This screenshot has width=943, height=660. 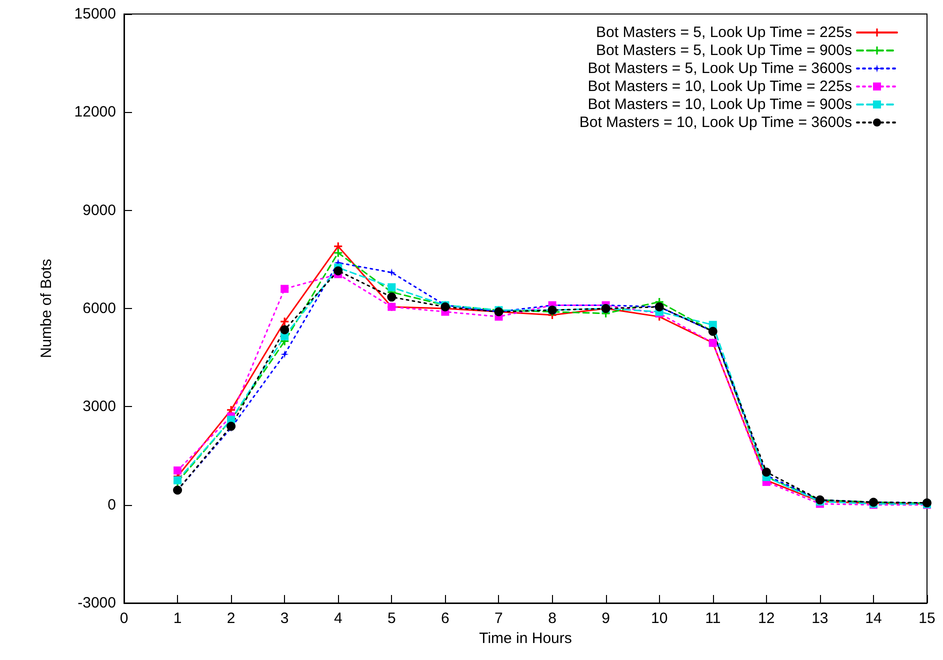 What do you see at coordinates (338, 618) in the screenshot?
I see `x-tick-label: 4` at bounding box center [338, 618].